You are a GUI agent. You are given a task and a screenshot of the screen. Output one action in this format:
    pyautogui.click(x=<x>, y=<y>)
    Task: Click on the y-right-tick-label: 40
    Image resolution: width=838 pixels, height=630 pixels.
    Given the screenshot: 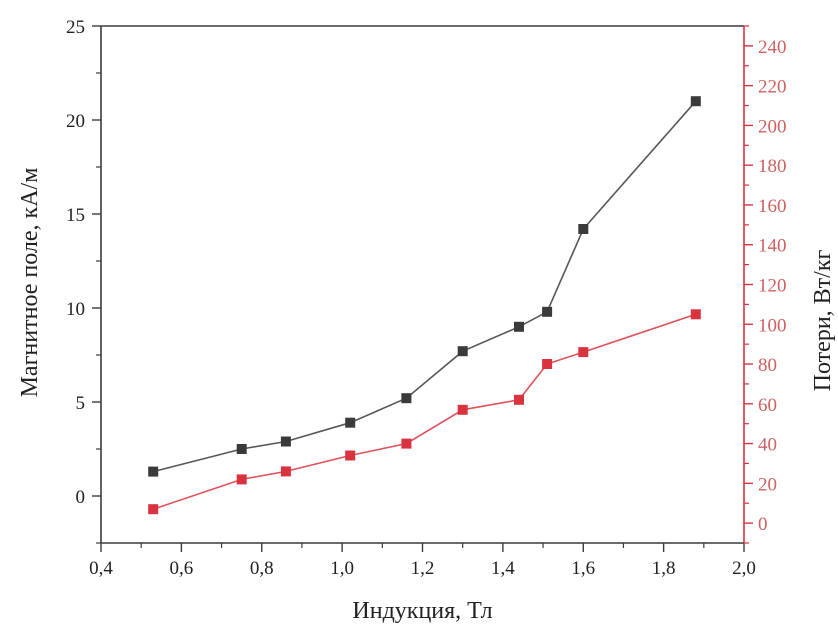 What is the action you would take?
    pyautogui.click(x=767, y=445)
    